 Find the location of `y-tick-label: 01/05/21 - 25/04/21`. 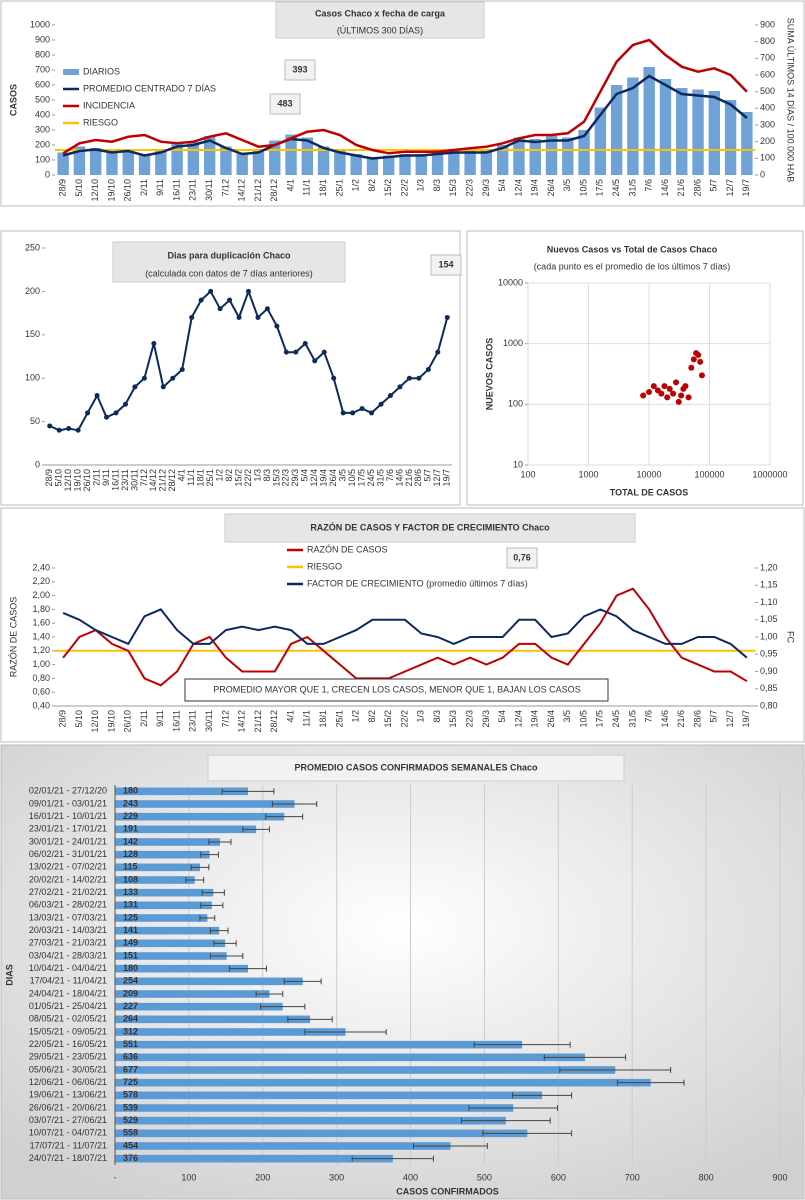

y-tick-label: 01/05/21 - 25/04/21 is located at coordinates (68, 1006).